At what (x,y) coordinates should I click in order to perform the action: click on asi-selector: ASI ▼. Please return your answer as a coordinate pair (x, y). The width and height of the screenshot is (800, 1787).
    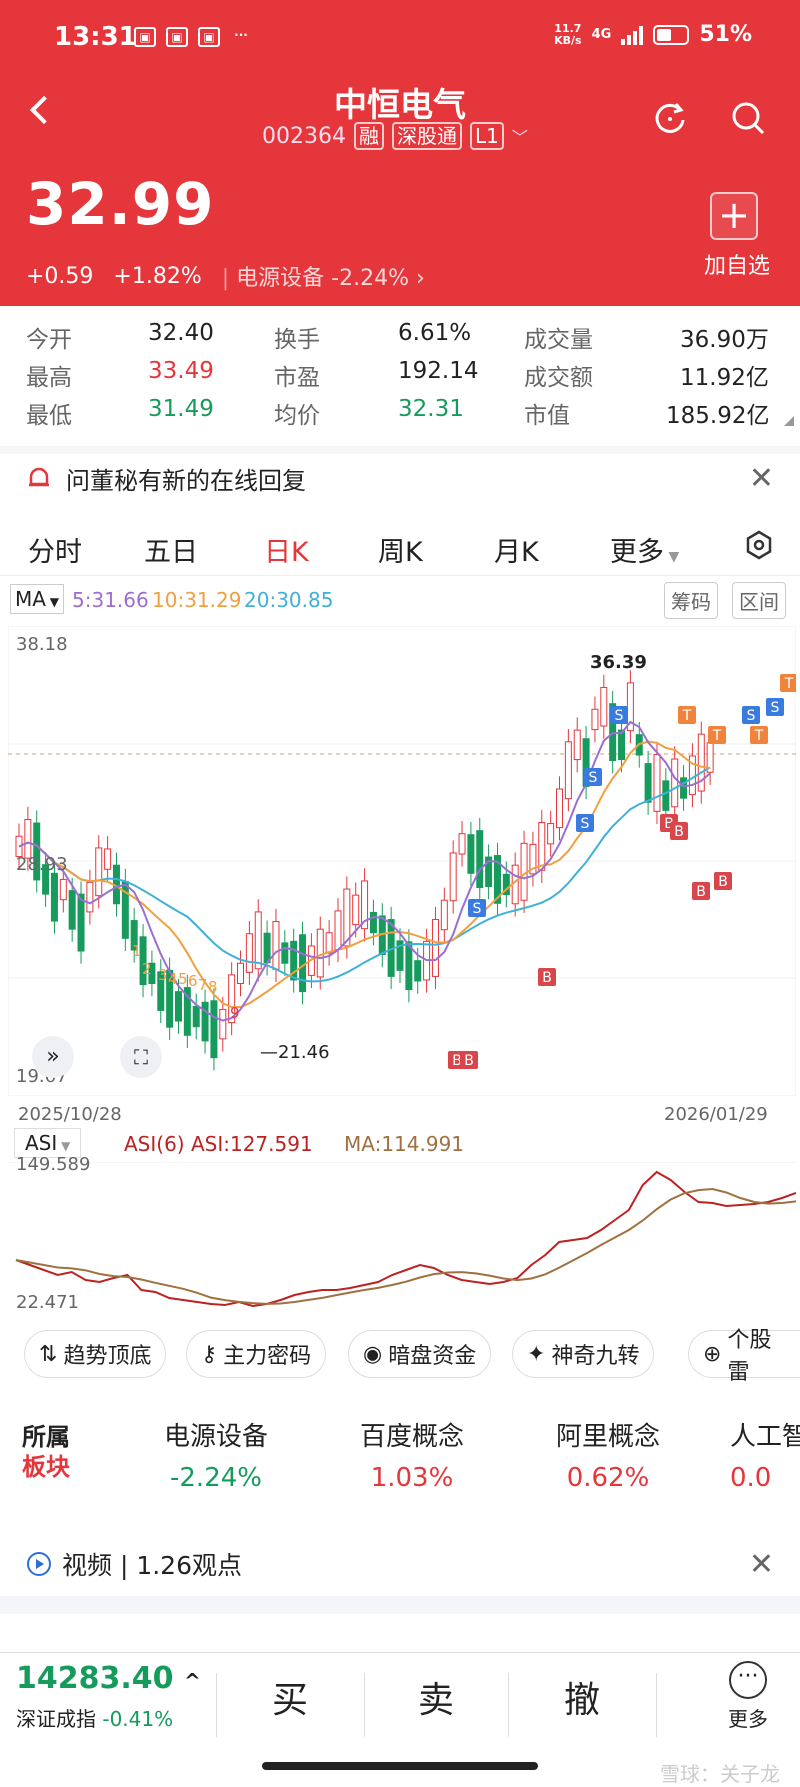
    Looking at the image, I should click on (48, 1143).